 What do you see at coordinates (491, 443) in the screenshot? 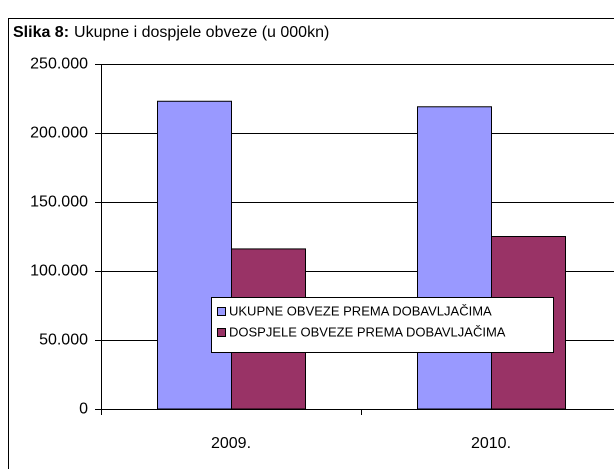
I see `x-tick-label: 2010.` at bounding box center [491, 443].